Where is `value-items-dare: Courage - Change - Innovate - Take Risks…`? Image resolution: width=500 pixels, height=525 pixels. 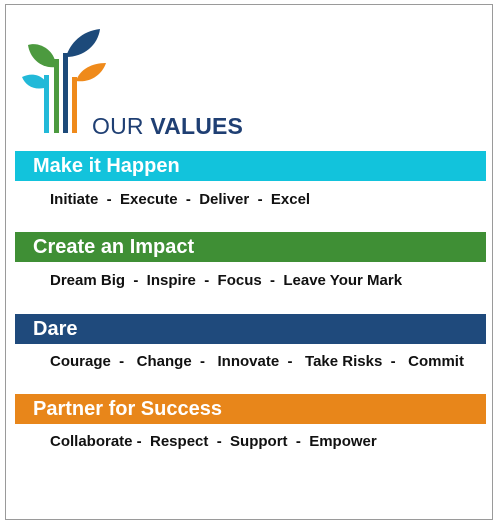 value-items-dare: Courage - Change - Innovate - Take Risks… is located at coordinates (257, 361).